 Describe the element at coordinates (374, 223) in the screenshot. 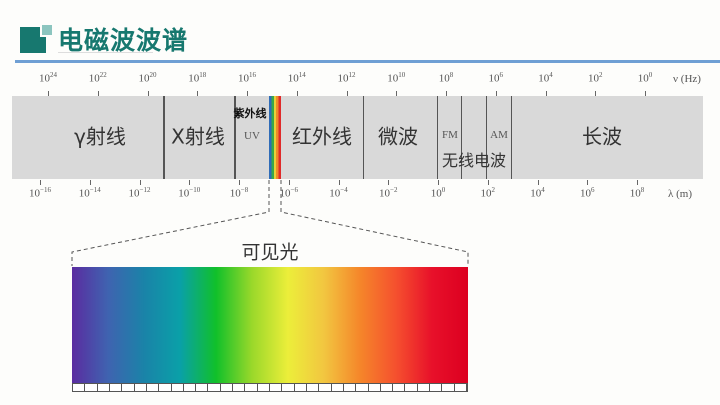

I see `zoom-line-right` at that location.